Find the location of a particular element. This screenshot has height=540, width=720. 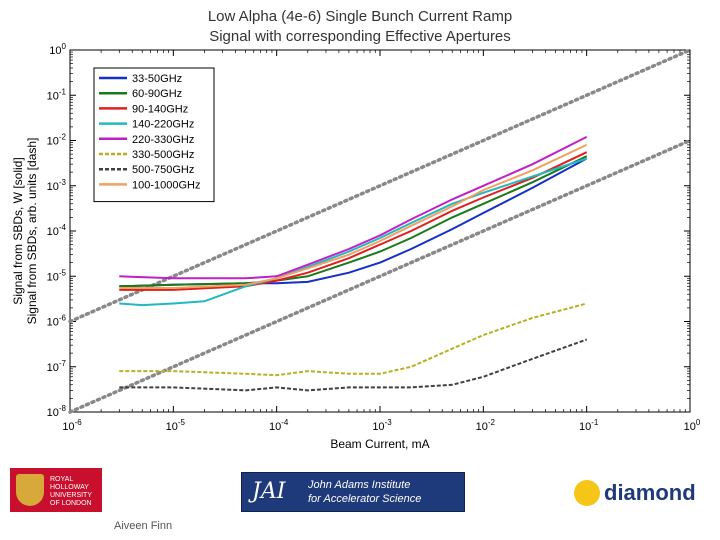

y-tick-label: 10⁻² is located at coordinates (57, 140).